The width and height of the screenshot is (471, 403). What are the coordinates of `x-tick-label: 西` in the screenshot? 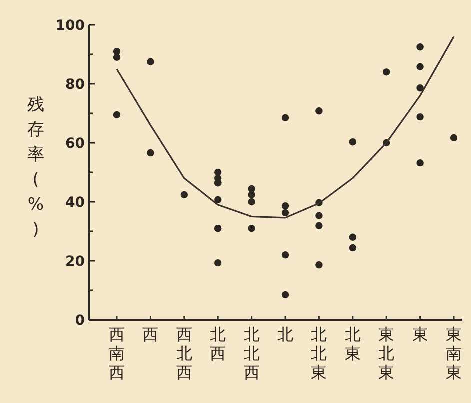 It's located at (150, 334).